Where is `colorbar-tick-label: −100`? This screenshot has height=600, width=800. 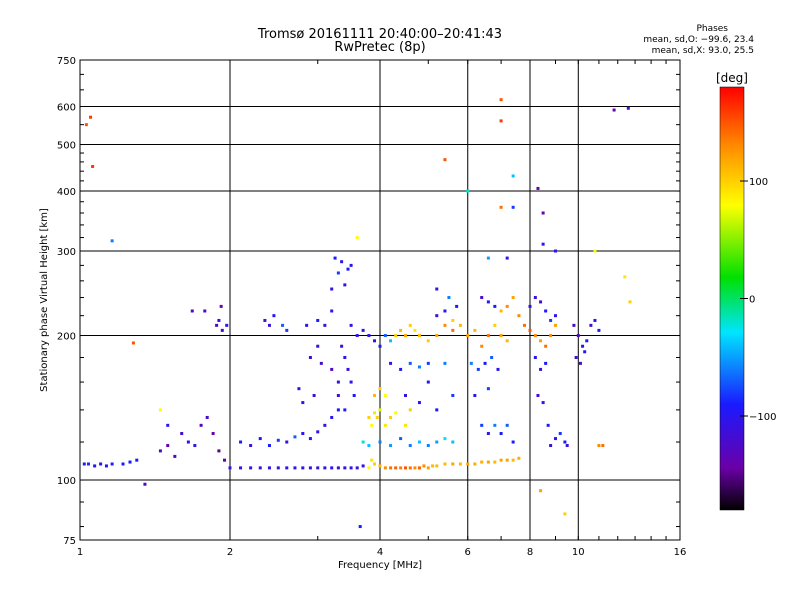
colorbar-tick-label: −100 is located at coordinates (762, 417).